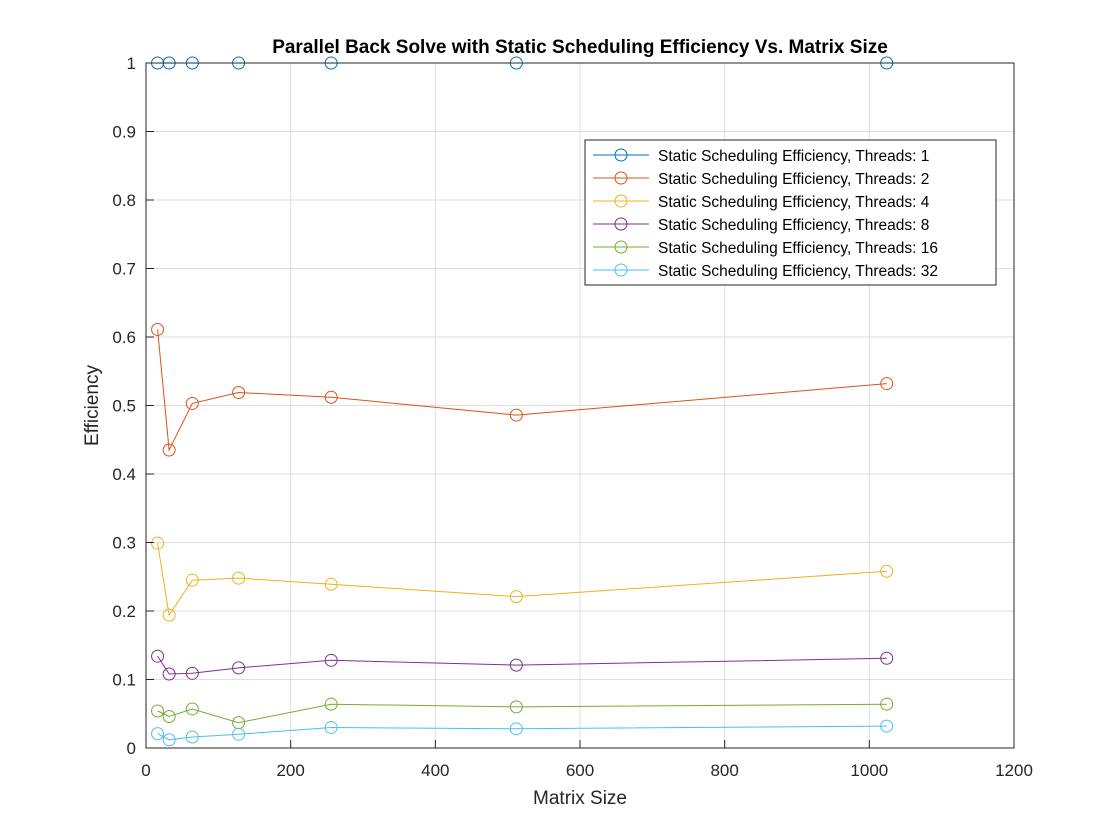 This screenshot has width=1120, height=840. I want to click on x-tick-label: 400, so click(435, 770).